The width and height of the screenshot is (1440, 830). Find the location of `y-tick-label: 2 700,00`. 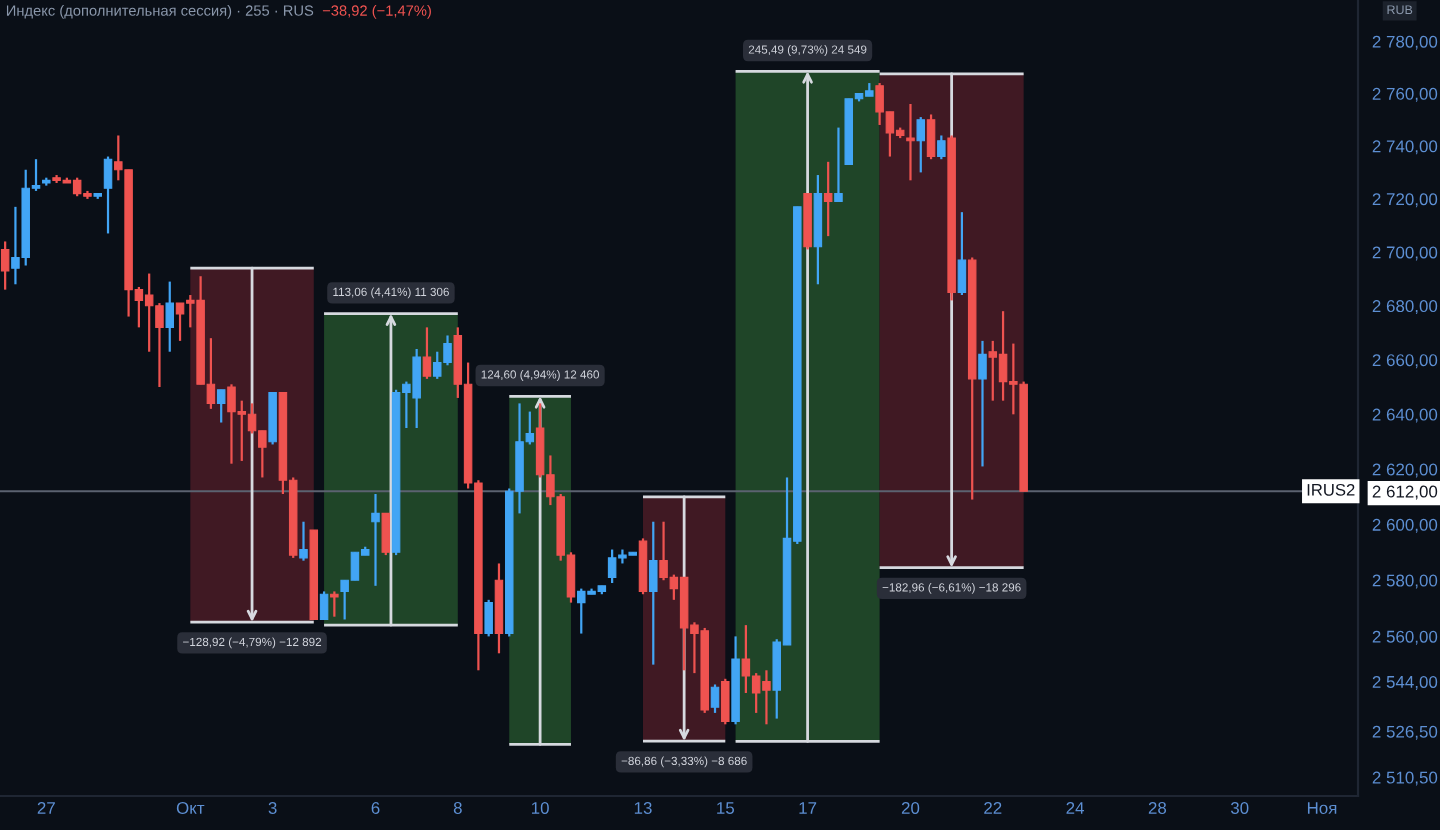

y-tick-label: 2 700,00 is located at coordinates (1405, 253).